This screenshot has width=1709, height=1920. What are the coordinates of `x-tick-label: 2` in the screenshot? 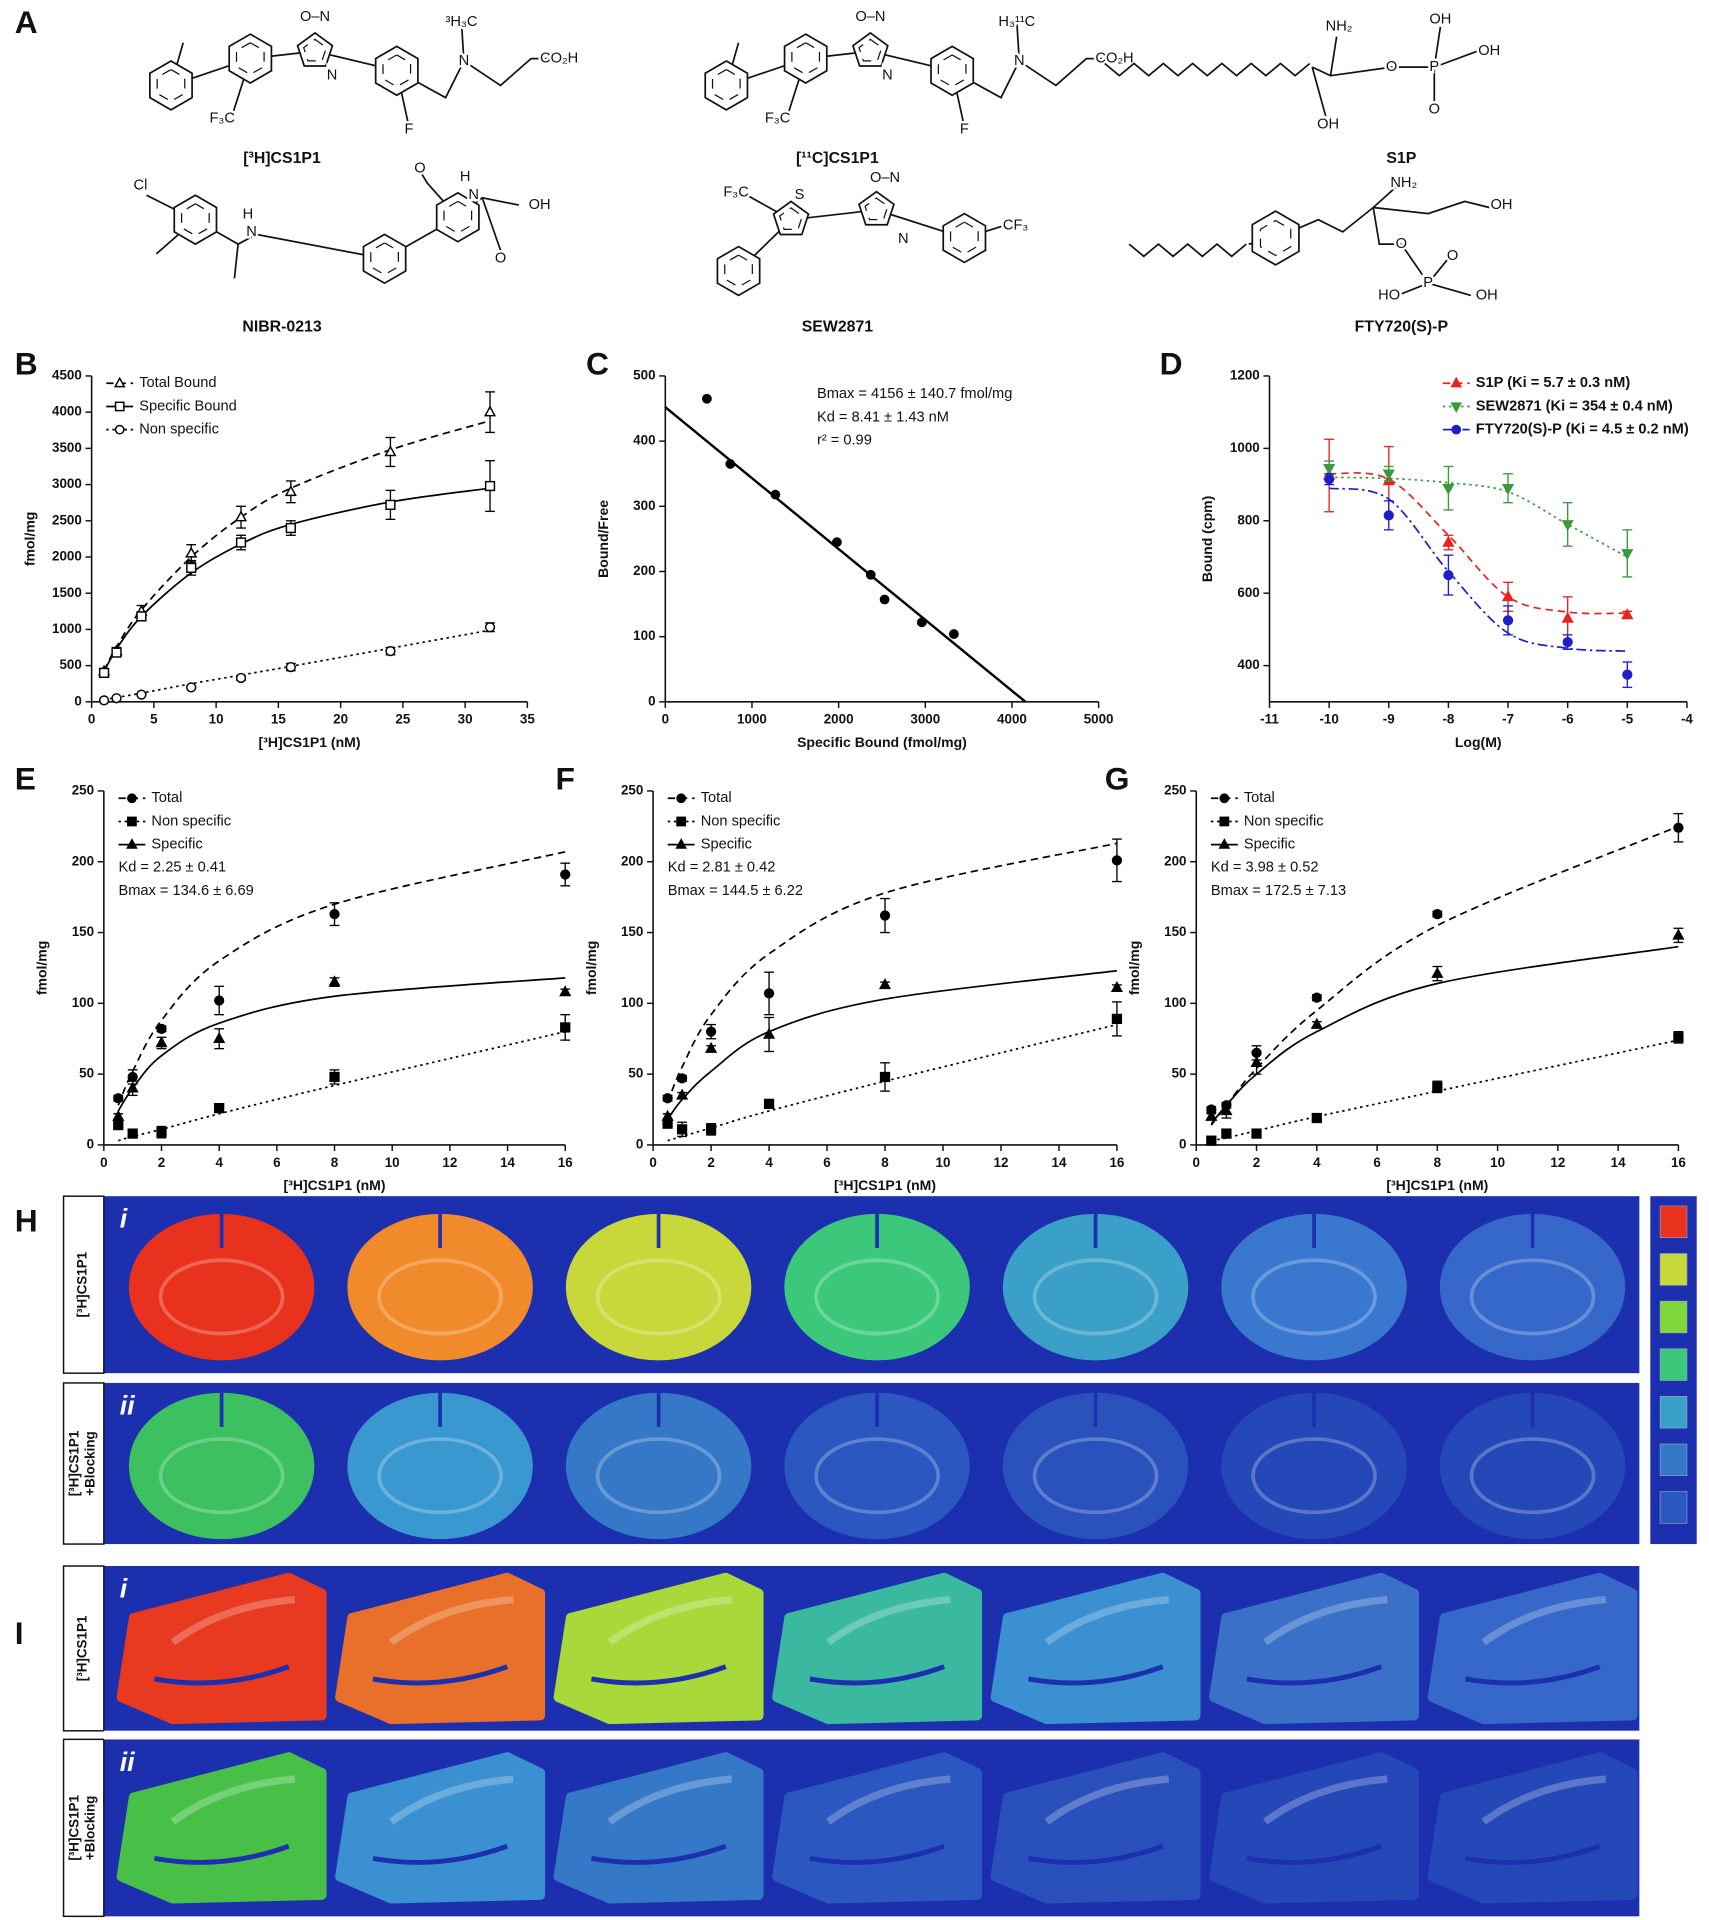 It's located at (710, 1162).